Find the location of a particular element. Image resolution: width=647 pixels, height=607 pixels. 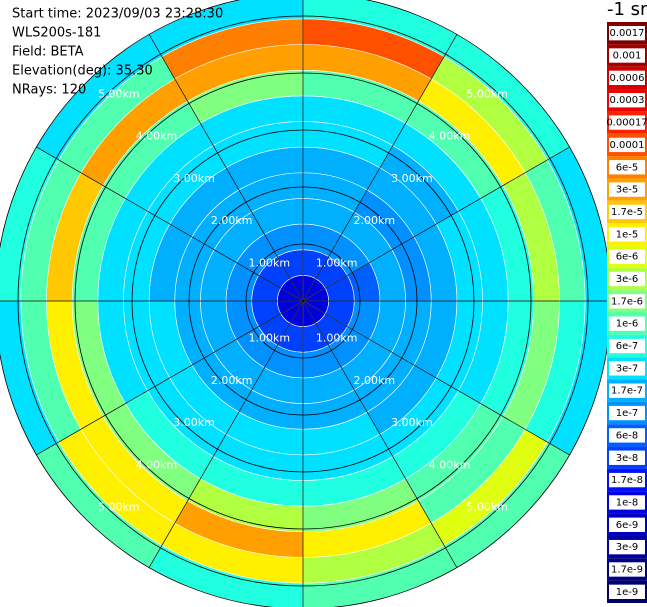

colorbar-label: 1.7e-7 is located at coordinates (627, 391).